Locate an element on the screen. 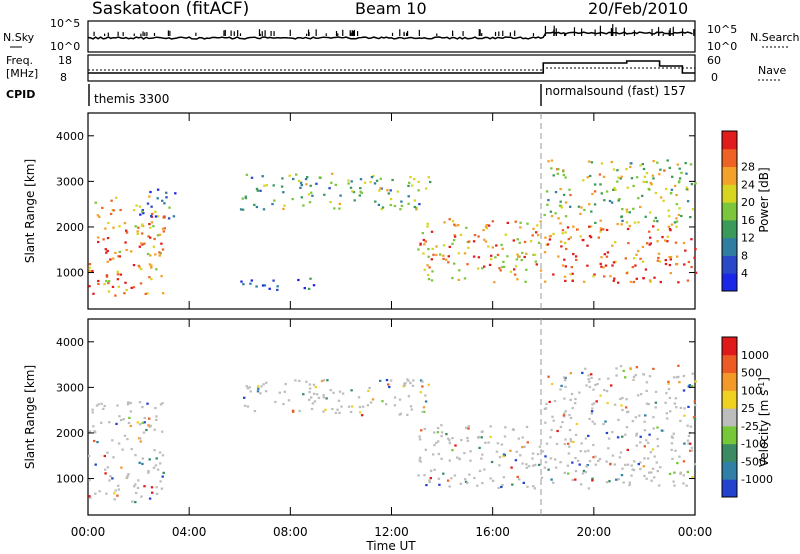 The width and height of the screenshot is (800, 554). frequency-line is located at coordinates (391, 67).